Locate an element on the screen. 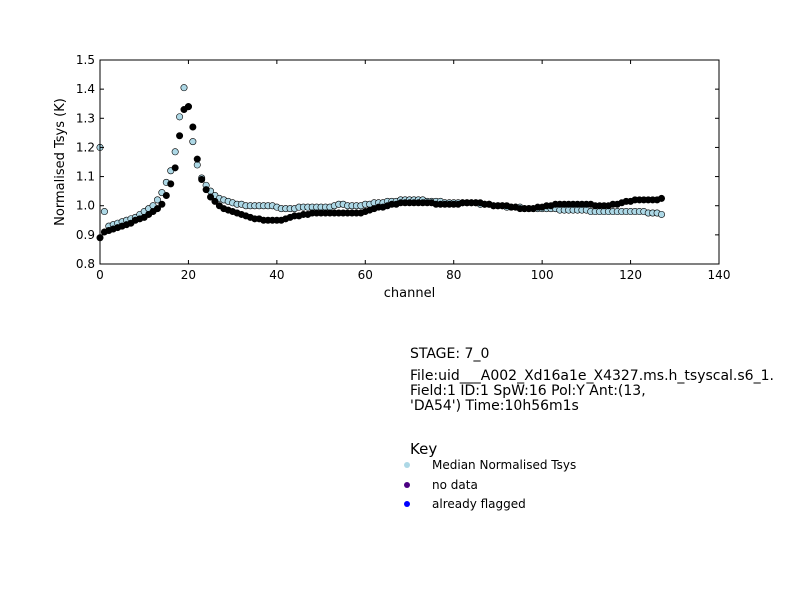 This screenshot has height=600, width=800. stage-label: STAGE: 7_0 is located at coordinates (450, 354).